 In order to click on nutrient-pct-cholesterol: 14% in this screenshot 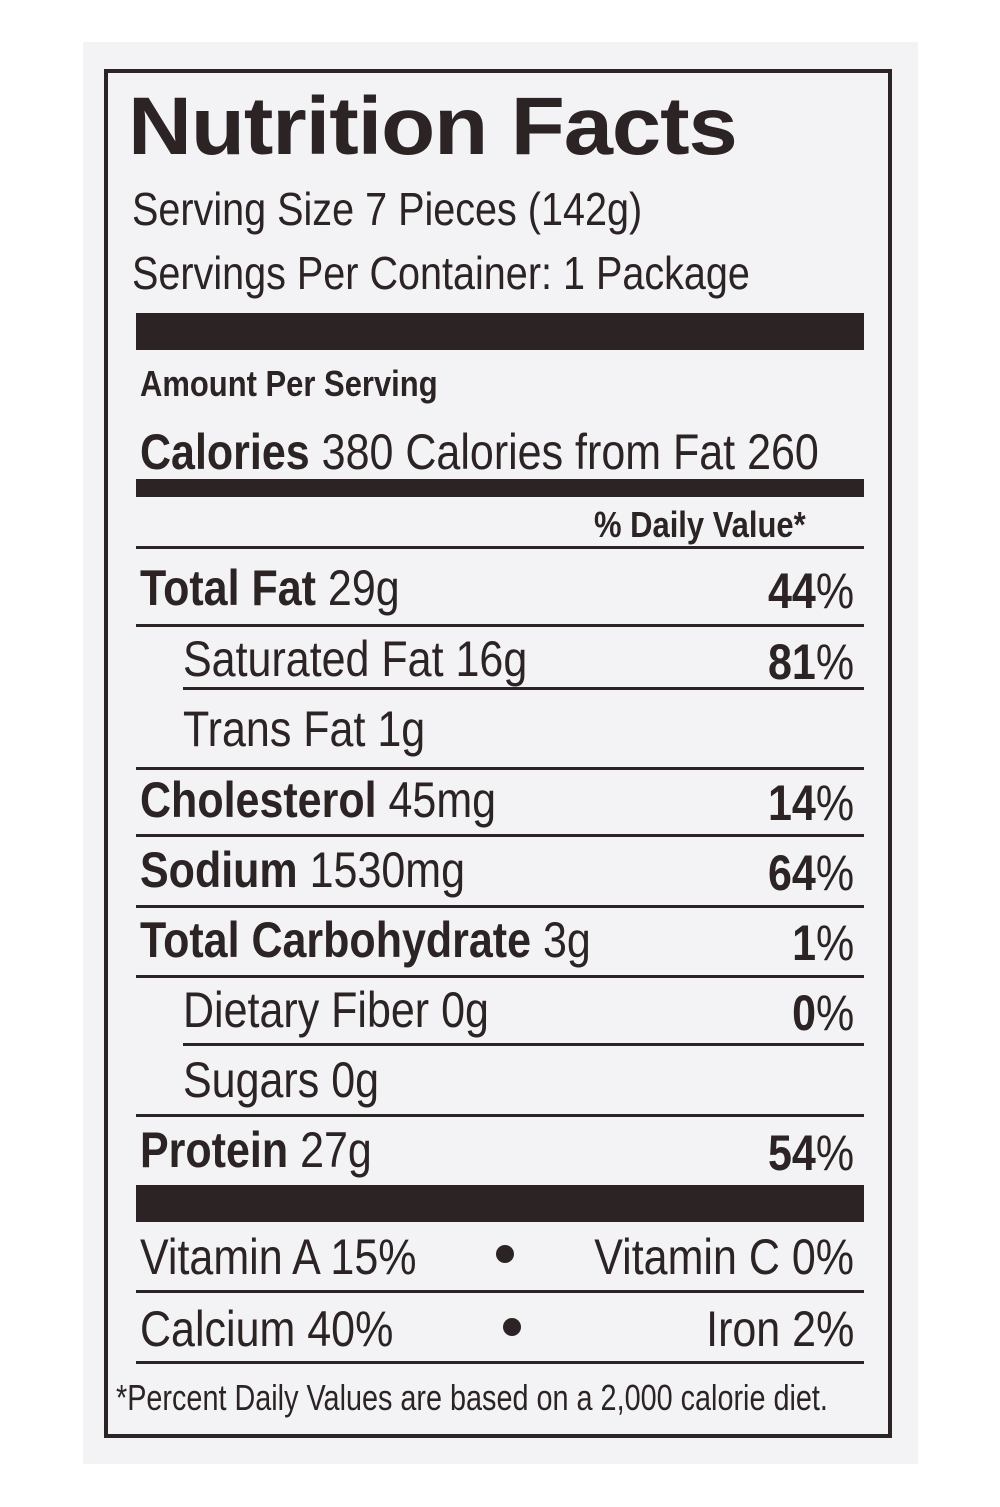, I will do `click(810, 803)`.